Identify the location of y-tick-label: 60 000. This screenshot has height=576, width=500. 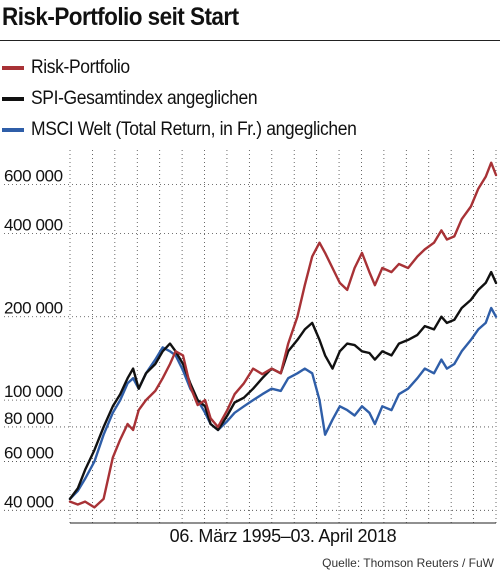
(29, 453).